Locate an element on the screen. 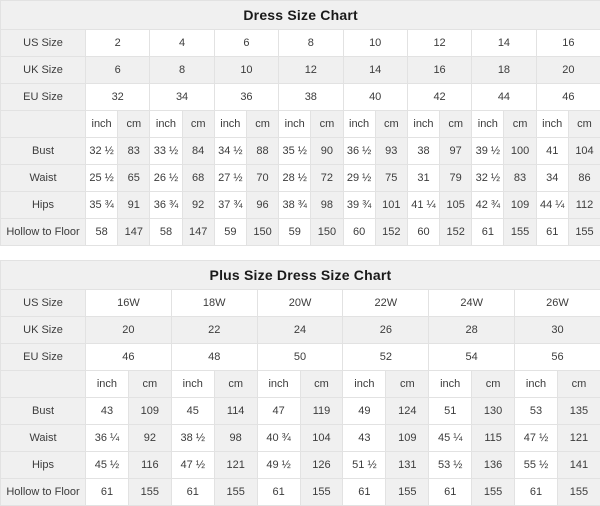 The height and width of the screenshot is (506, 600). measure-value-cell: 119 is located at coordinates (321, 411).